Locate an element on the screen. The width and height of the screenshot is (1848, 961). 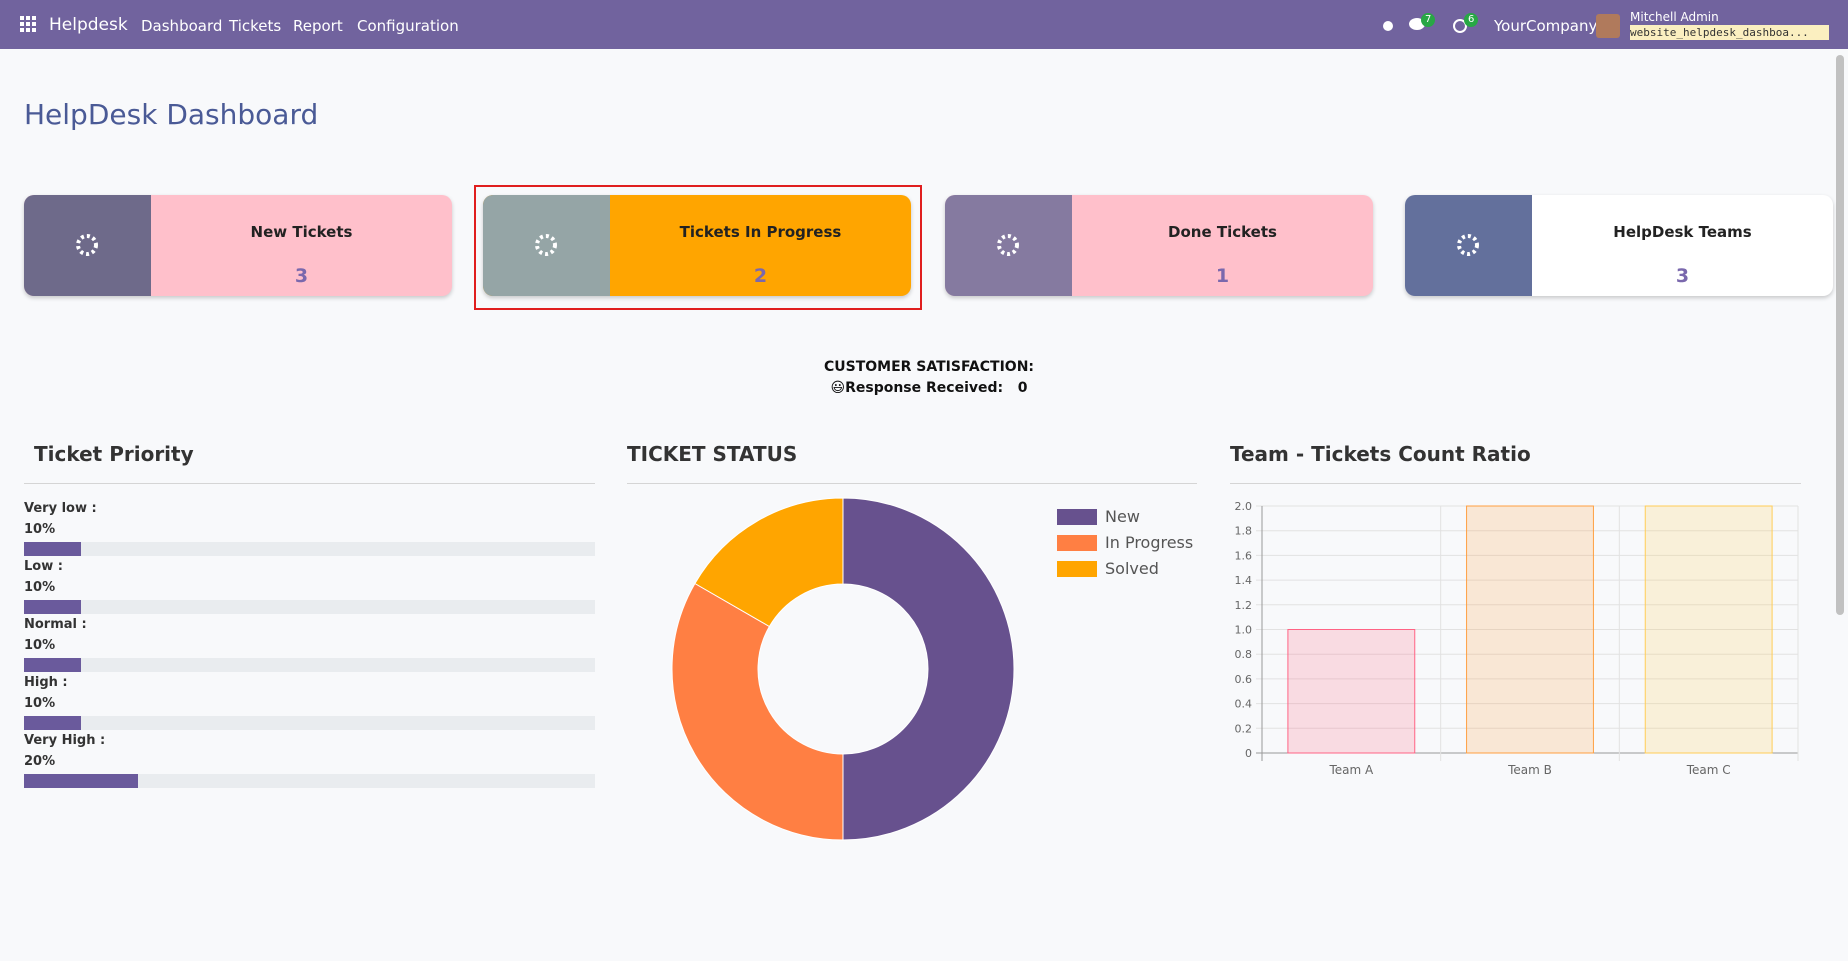
app-name: Helpdesk is located at coordinates (88, 25).